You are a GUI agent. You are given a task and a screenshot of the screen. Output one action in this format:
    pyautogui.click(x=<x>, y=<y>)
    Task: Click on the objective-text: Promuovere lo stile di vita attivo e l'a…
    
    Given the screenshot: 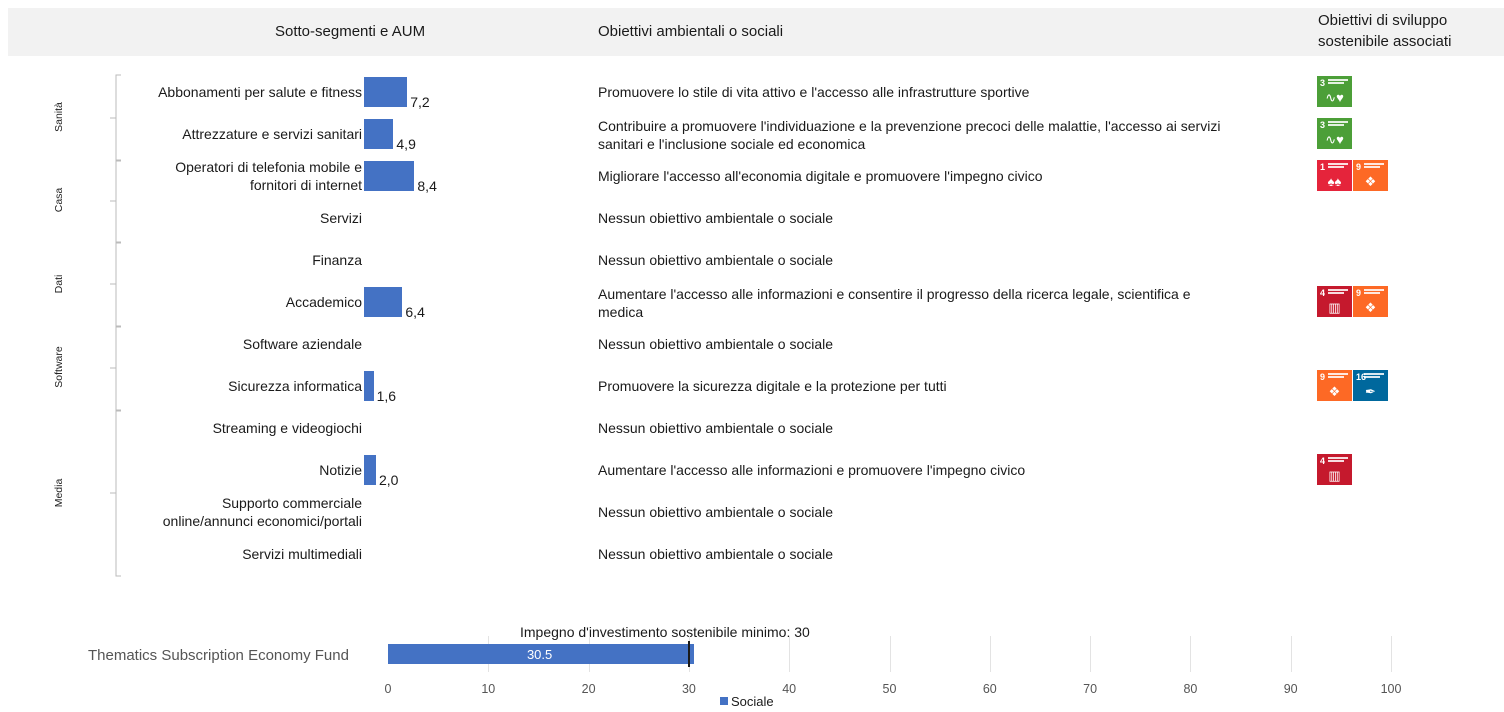 What is the action you would take?
    pyautogui.click(x=948, y=92)
    